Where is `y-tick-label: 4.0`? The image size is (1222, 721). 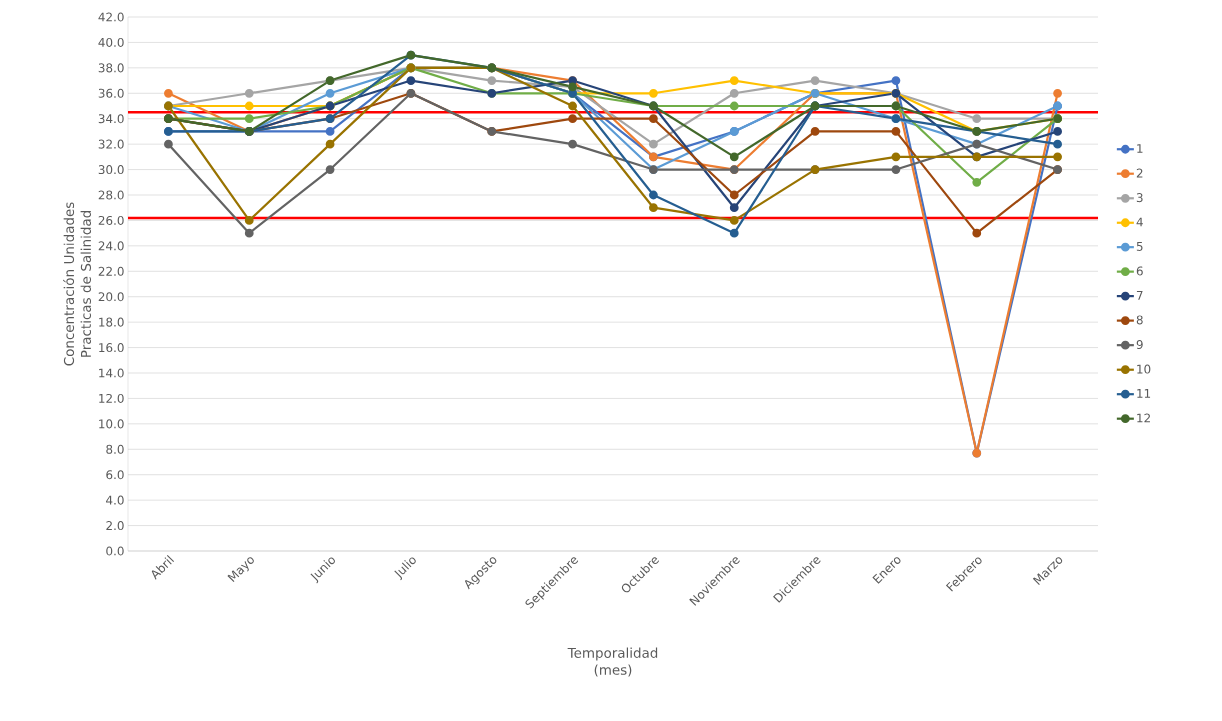
y-tick-label: 4.0 is located at coordinates (115, 500).